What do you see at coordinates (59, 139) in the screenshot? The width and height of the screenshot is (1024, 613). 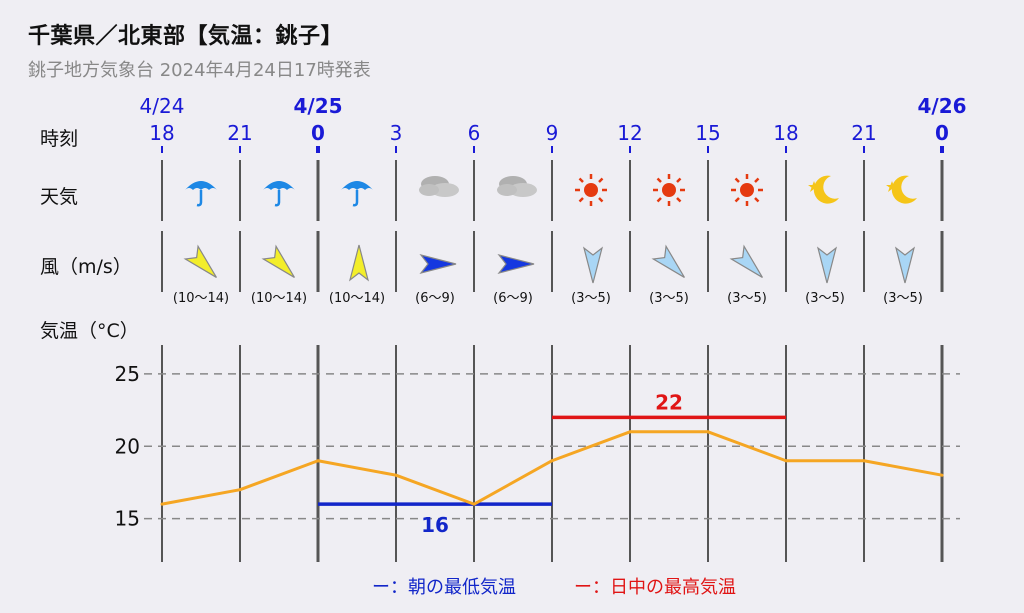 I see `time-row-label: 時刻` at bounding box center [59, 139].